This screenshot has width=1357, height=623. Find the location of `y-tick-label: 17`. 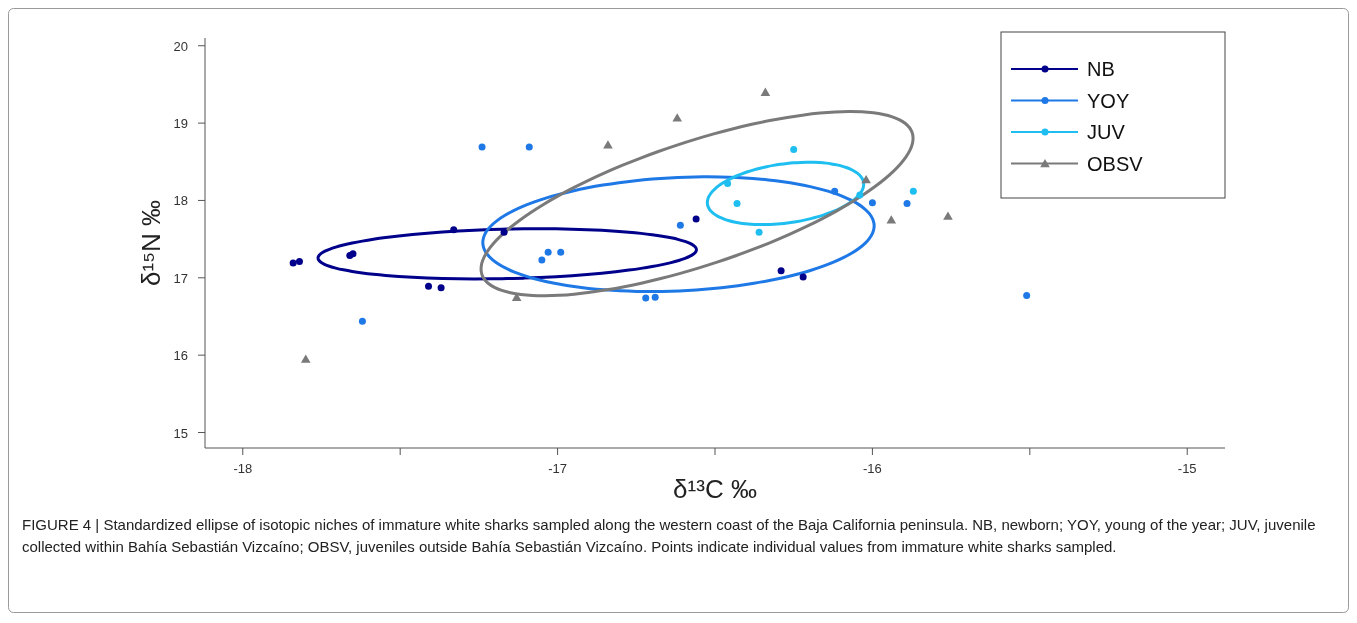

y-tick-label: 17 is located at coordinates (180, 278).